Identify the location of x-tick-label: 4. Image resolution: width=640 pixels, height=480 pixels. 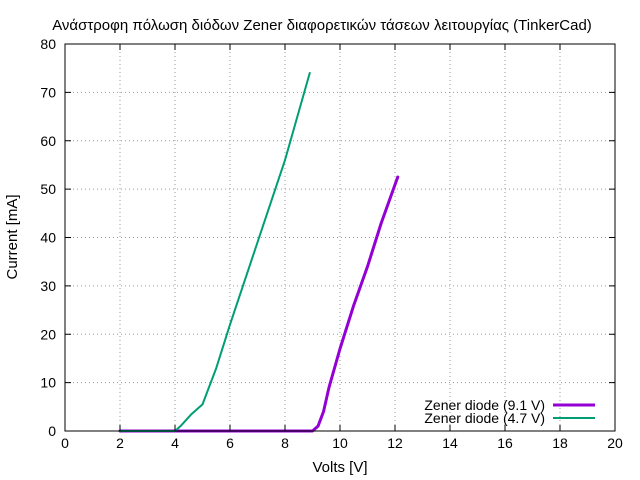
(175, 443).